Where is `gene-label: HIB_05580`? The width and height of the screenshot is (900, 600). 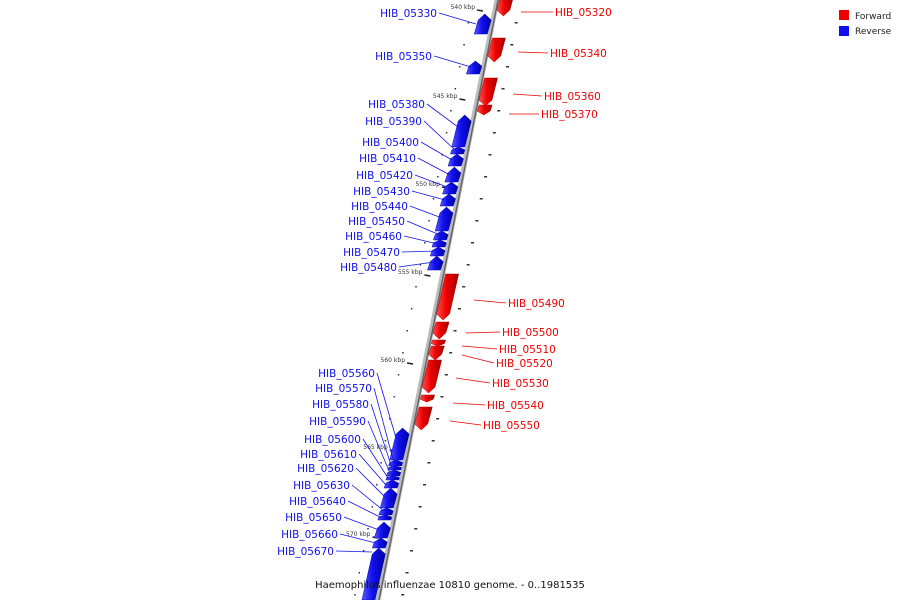 gene-label: HIB_05580 is located at coordinates (340, 405).